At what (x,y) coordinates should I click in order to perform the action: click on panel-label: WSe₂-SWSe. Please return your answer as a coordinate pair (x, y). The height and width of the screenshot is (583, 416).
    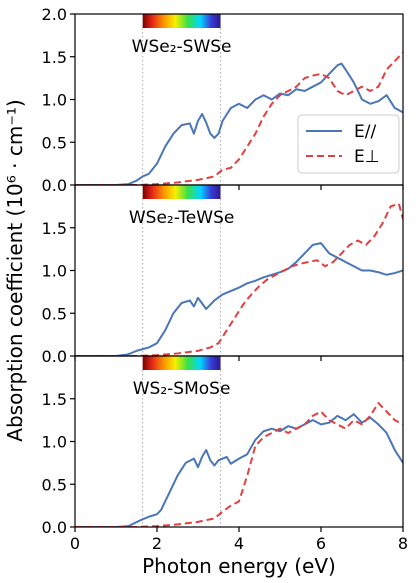
    Looking at the image, I should click on (182, 47).